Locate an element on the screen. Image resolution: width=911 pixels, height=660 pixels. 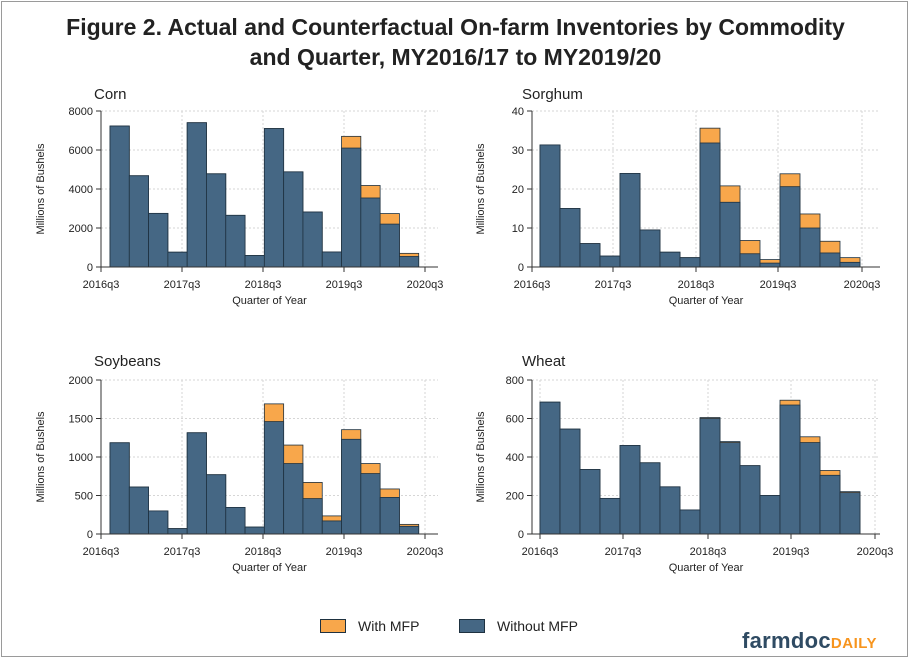
chart-title: Soybeans is located at coordinates (127, 361).